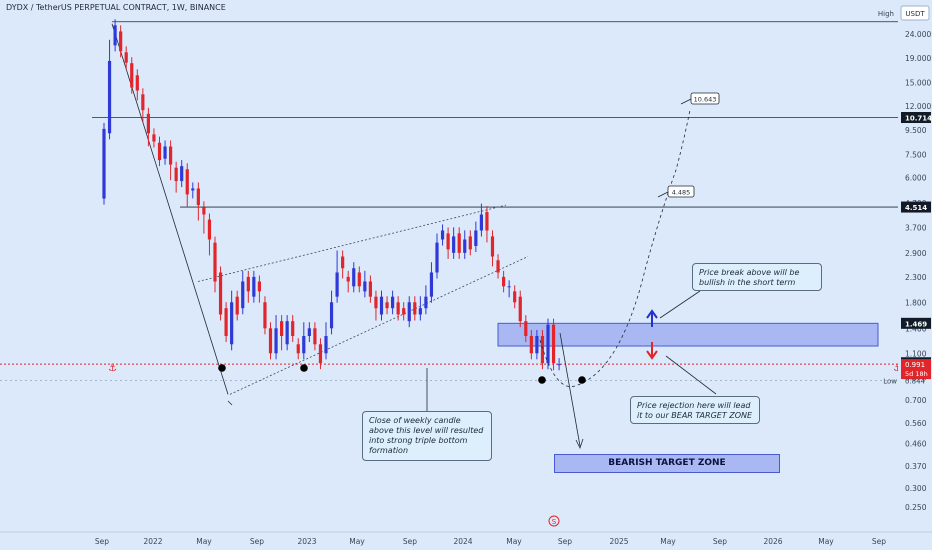 This screenshot has height=550, width=932. Describe the element at coordinates (916, 400) in the screenshot. I see `y-tick-label: 0.700` at that location.